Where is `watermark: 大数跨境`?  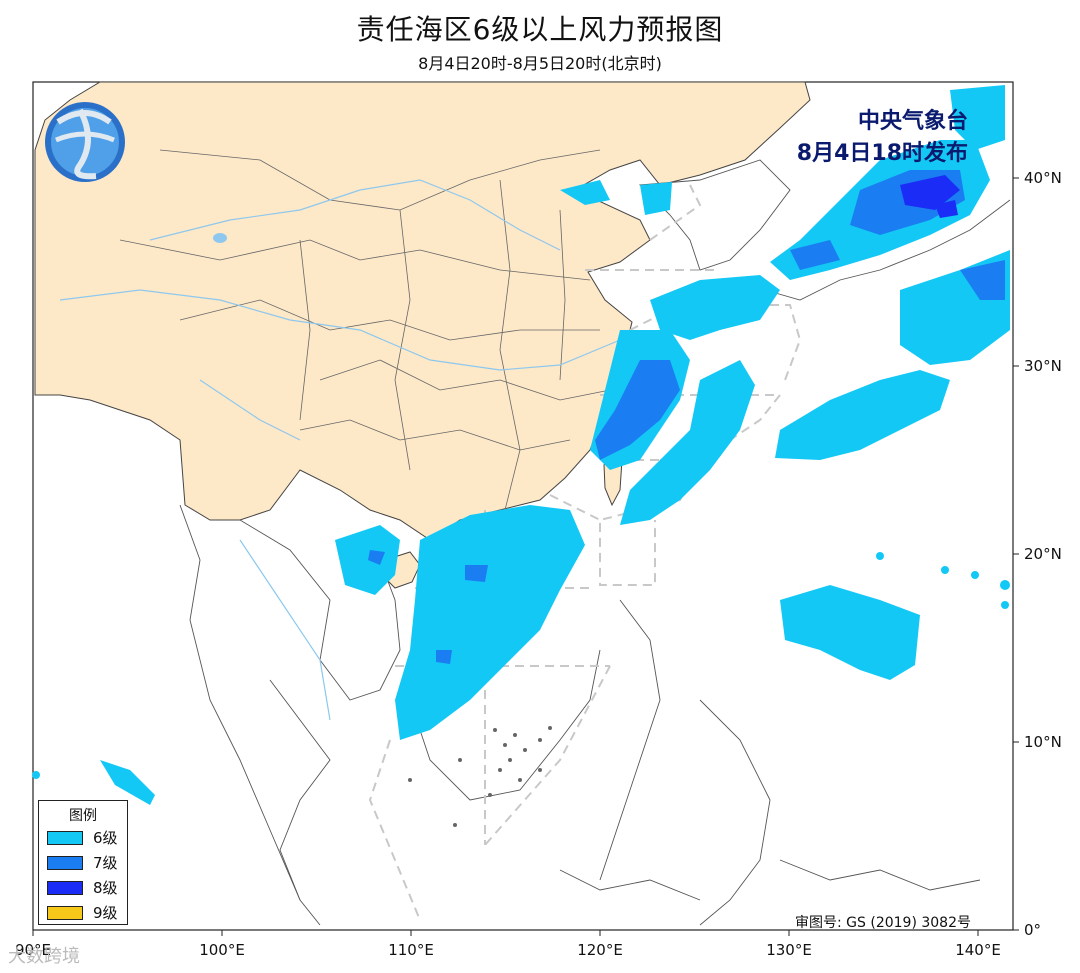 watermark: 大数跨境 is located at coordinates (44, 956).